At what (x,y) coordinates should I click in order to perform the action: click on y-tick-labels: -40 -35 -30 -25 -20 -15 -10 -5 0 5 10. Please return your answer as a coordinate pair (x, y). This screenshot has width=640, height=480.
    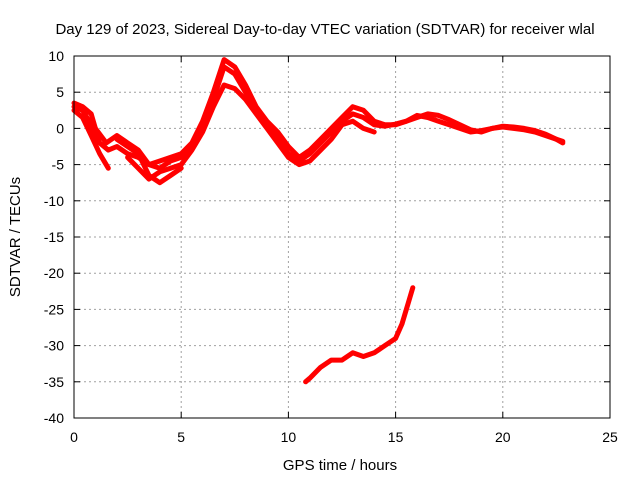
    Looking at the image, I should click on (54, 237).